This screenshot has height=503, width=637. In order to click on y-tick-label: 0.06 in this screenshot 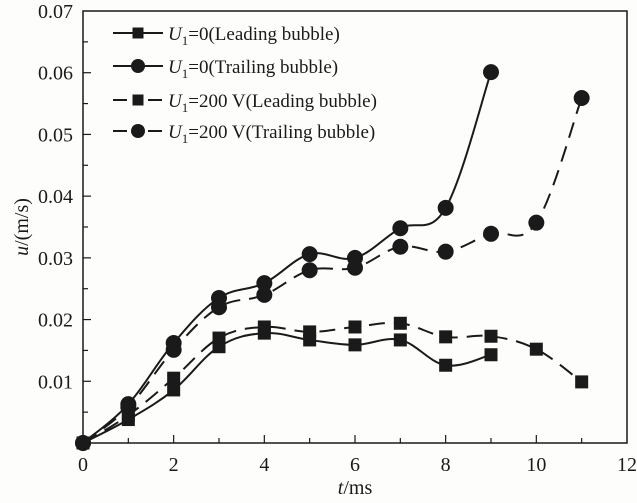, I will do `click(55, 74)`.